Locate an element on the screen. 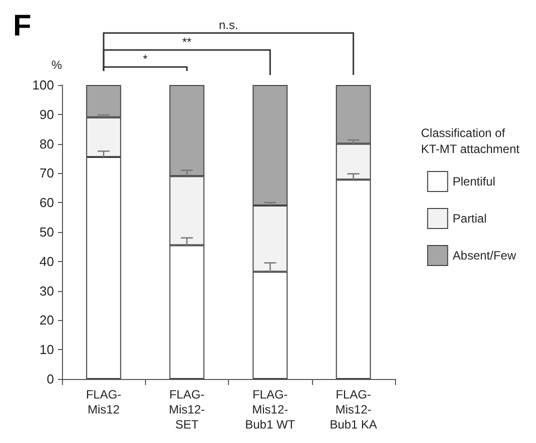  legend-label: Absent/Few is located at coordinates (484, 255).